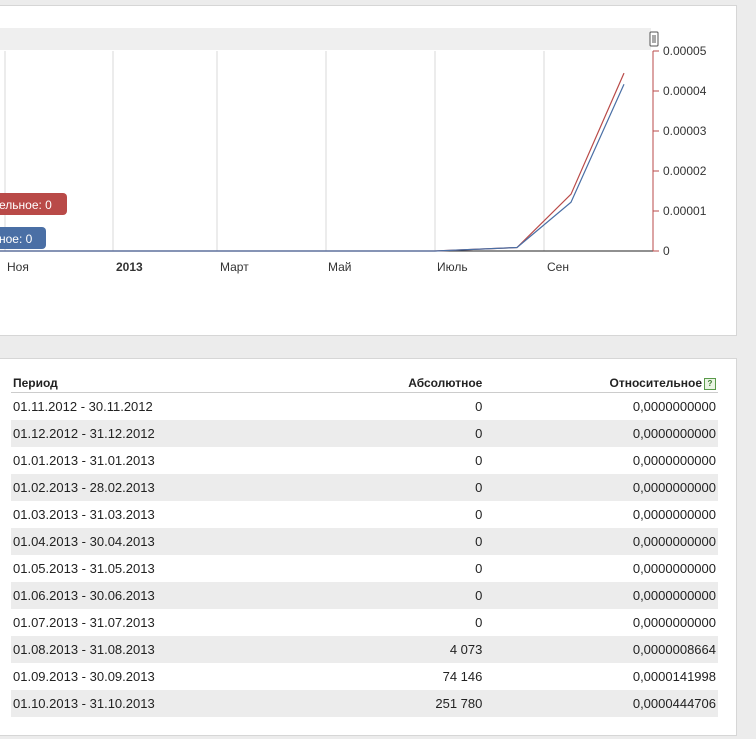 This screenshot has width=756, height=739. I want to click on header-relative-label: Относительное, so click(655, 383).